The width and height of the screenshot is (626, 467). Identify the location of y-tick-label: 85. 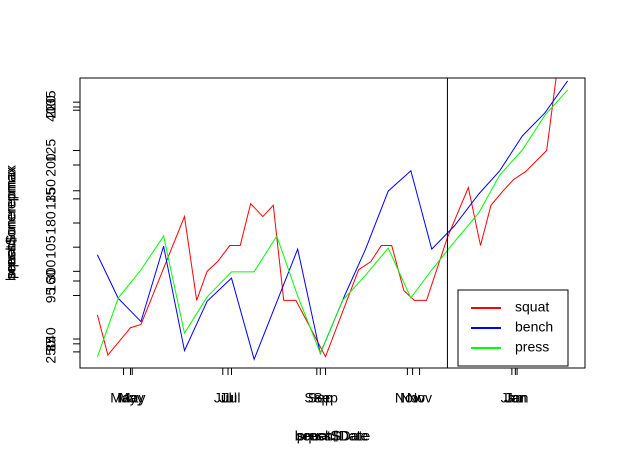
(51, 344).